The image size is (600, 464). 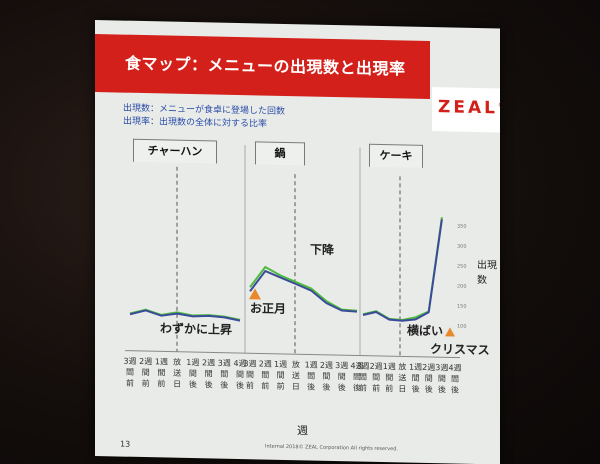 I want to click on y-tick-label: 250, so click(x=462, y=267).